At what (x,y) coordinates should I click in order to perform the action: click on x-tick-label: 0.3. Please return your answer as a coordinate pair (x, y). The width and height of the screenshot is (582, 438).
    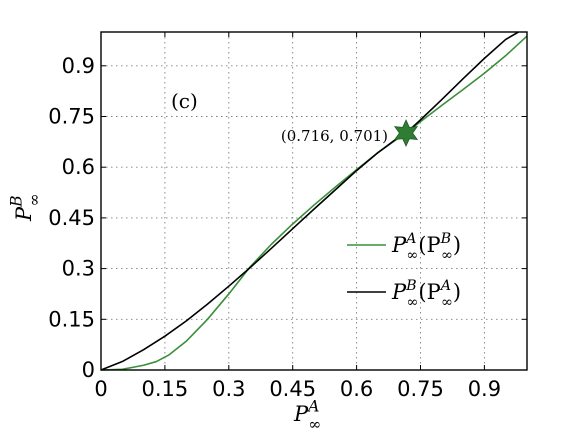
    Looking at the image, I should click on (228, 389).